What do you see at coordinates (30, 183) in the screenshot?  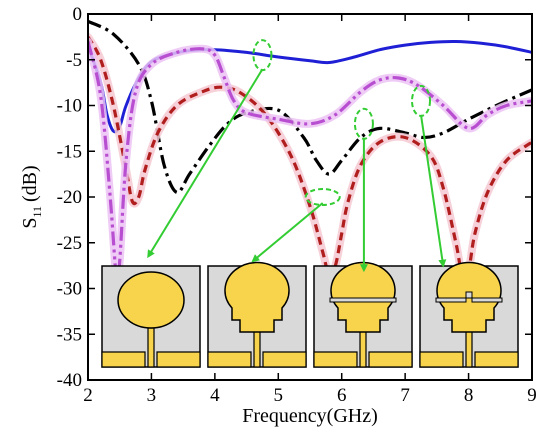 I see `y-axis-title-unit: (dB)` at bounding box center [30, 183].